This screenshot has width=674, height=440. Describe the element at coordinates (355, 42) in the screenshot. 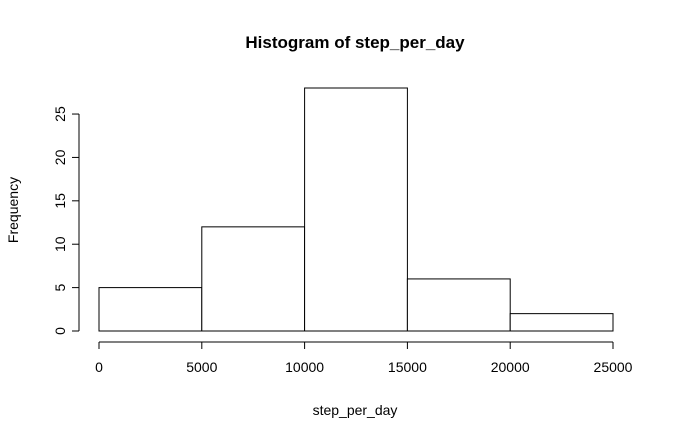

I see `chart-title: Histogram of step_per_day` at that location.